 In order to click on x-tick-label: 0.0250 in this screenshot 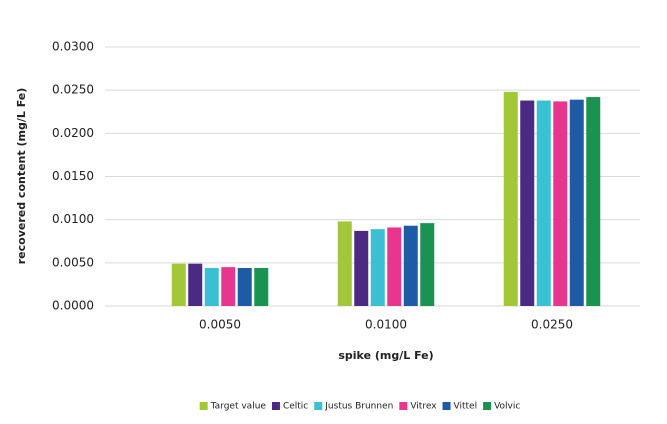, I will do `click(552, 325)`.